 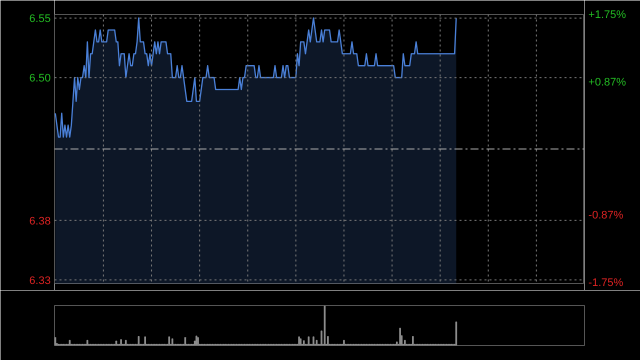 What do you see at coordinates (40, 280) in the screenshot?
I see `y-tick-label: 6.33` at bounding box center [40, 280].